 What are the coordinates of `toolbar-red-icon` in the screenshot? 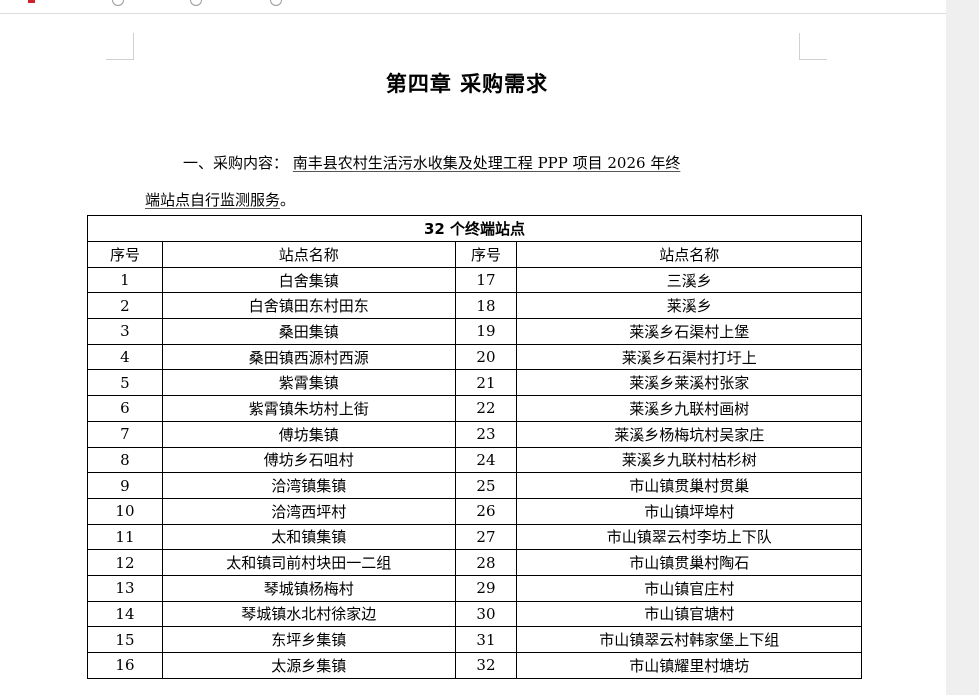 It's located at (31, 1).